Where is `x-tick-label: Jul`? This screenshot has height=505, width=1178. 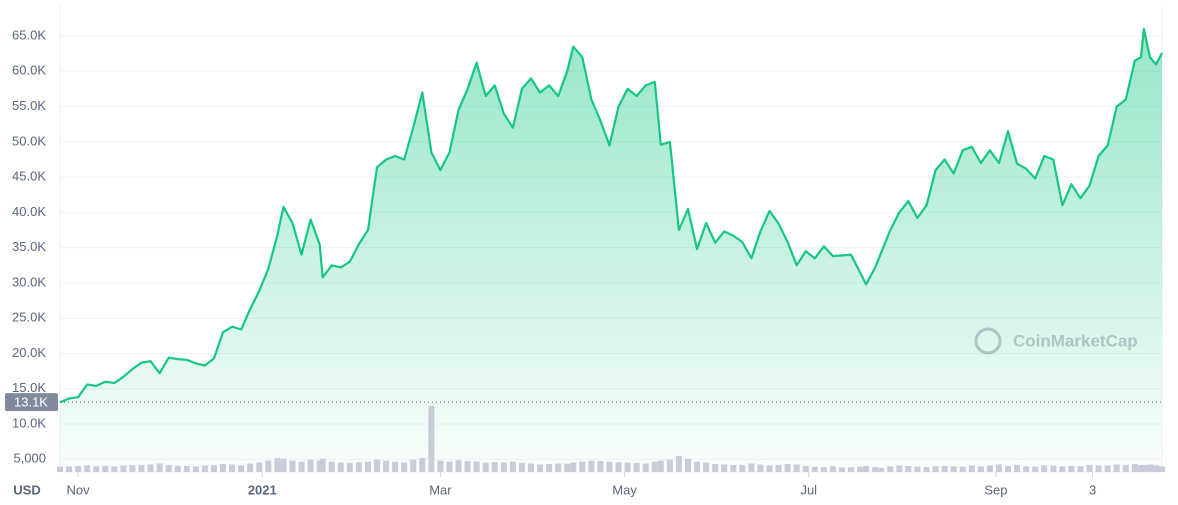 x-tick-label: Jul is located at coordinates (808, 489).